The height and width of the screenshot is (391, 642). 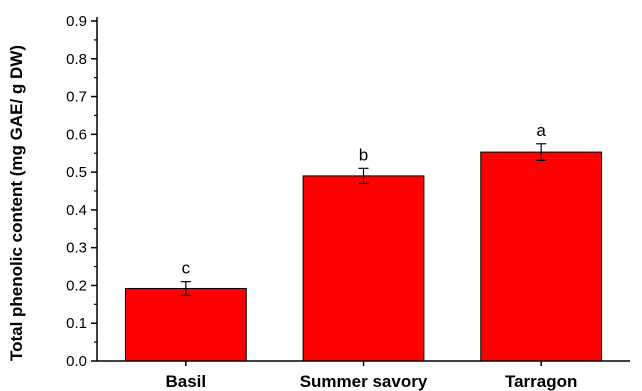 What do you see at coordinates (16, 203) in the screenshot?
I see `y-axis-title: Total phenolic content (mg GAE/ g DW)` at bounding box center [16, 203].